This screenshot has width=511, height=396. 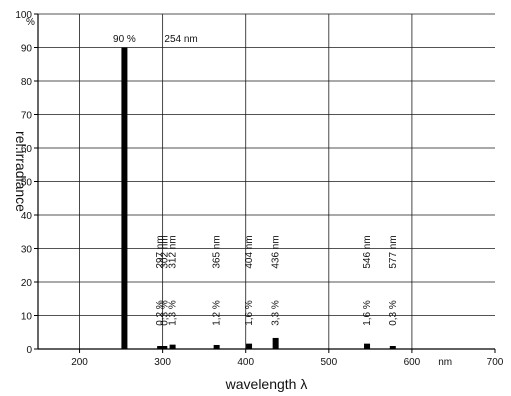 What do you see at coordinates (27, 216) in the screenshot?
I see `y-tick-label-40: 40` at bounding box center [27, 216].